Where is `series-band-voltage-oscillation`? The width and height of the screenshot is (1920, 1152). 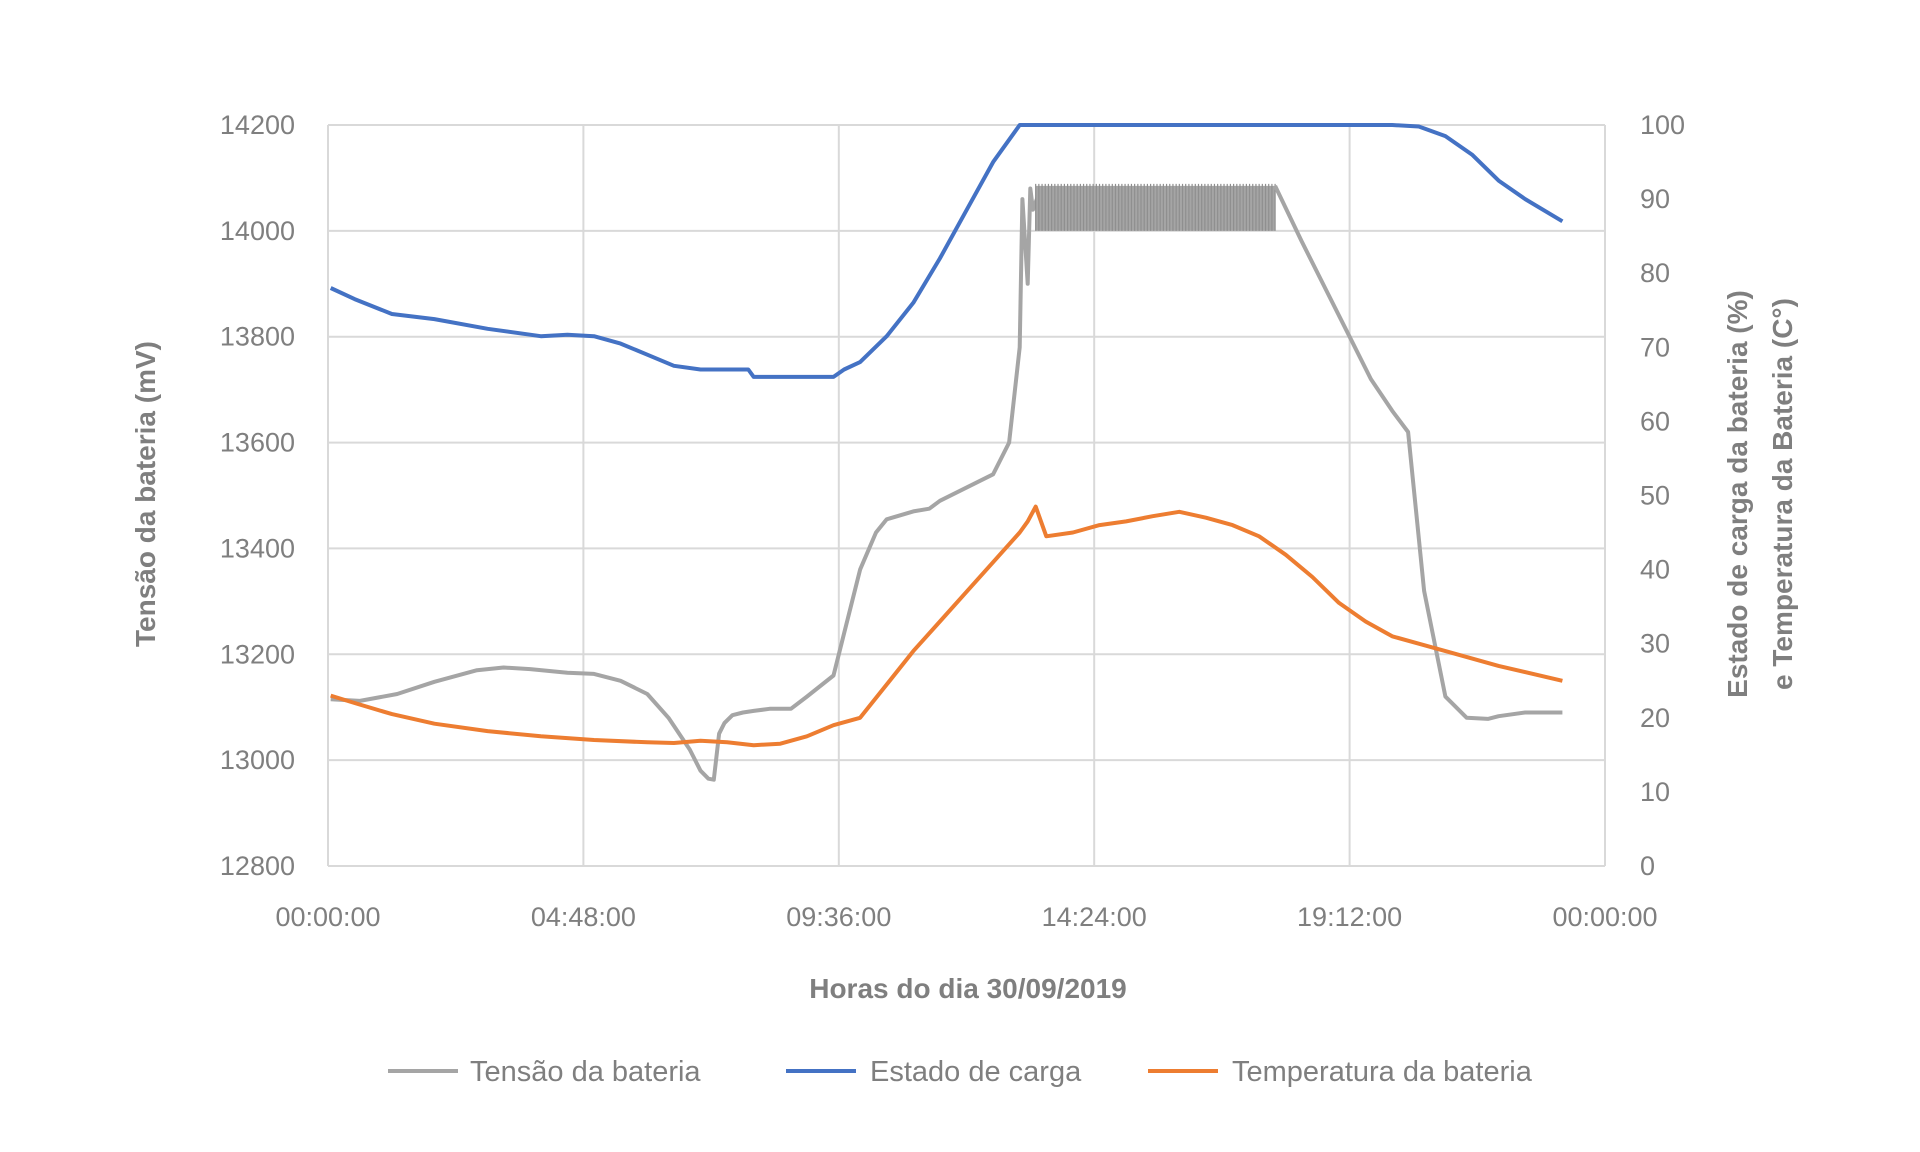
series-band-voltage-oscillation is located at coordinates (1155, 207).